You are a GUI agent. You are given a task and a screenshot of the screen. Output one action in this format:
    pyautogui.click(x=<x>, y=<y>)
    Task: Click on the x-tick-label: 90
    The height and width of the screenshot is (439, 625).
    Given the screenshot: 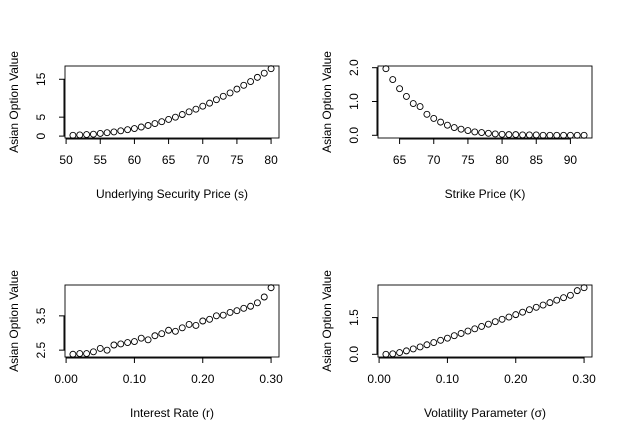 What is the action you would take?
    pyautogui.click(x=571, y=160)
    